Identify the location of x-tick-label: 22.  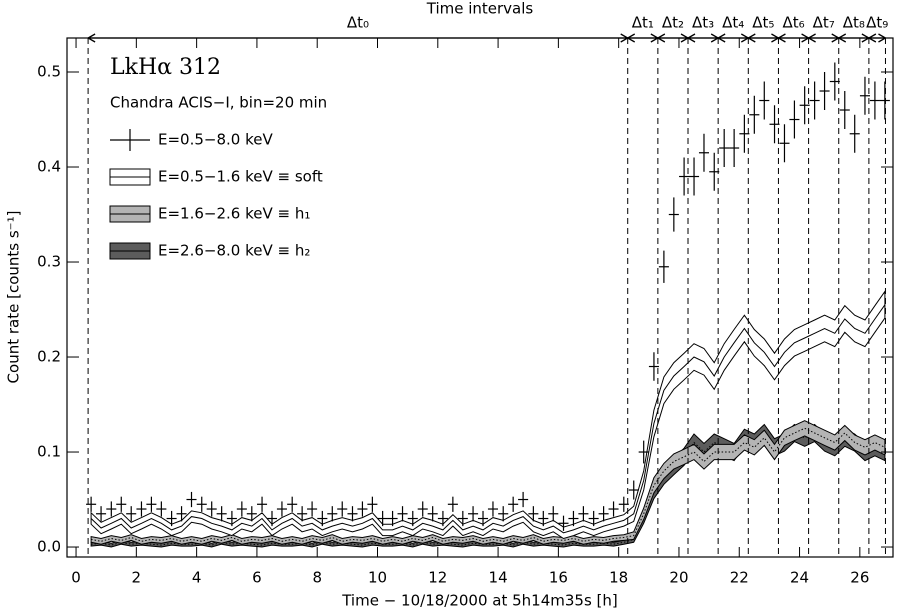
(739, 578).